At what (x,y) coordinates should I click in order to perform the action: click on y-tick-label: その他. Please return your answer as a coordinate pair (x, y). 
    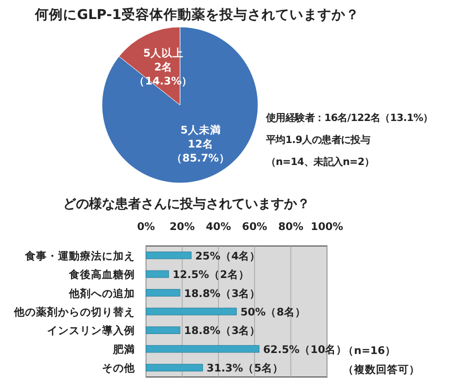
    Looking at the image, I should click on (119, 368).